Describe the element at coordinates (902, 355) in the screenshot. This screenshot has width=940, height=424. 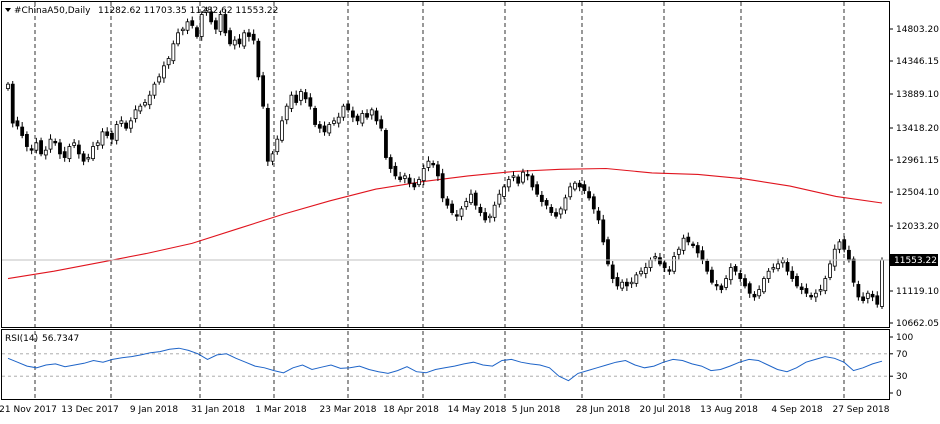
I see `rsi-tick-label: 70` at that location.